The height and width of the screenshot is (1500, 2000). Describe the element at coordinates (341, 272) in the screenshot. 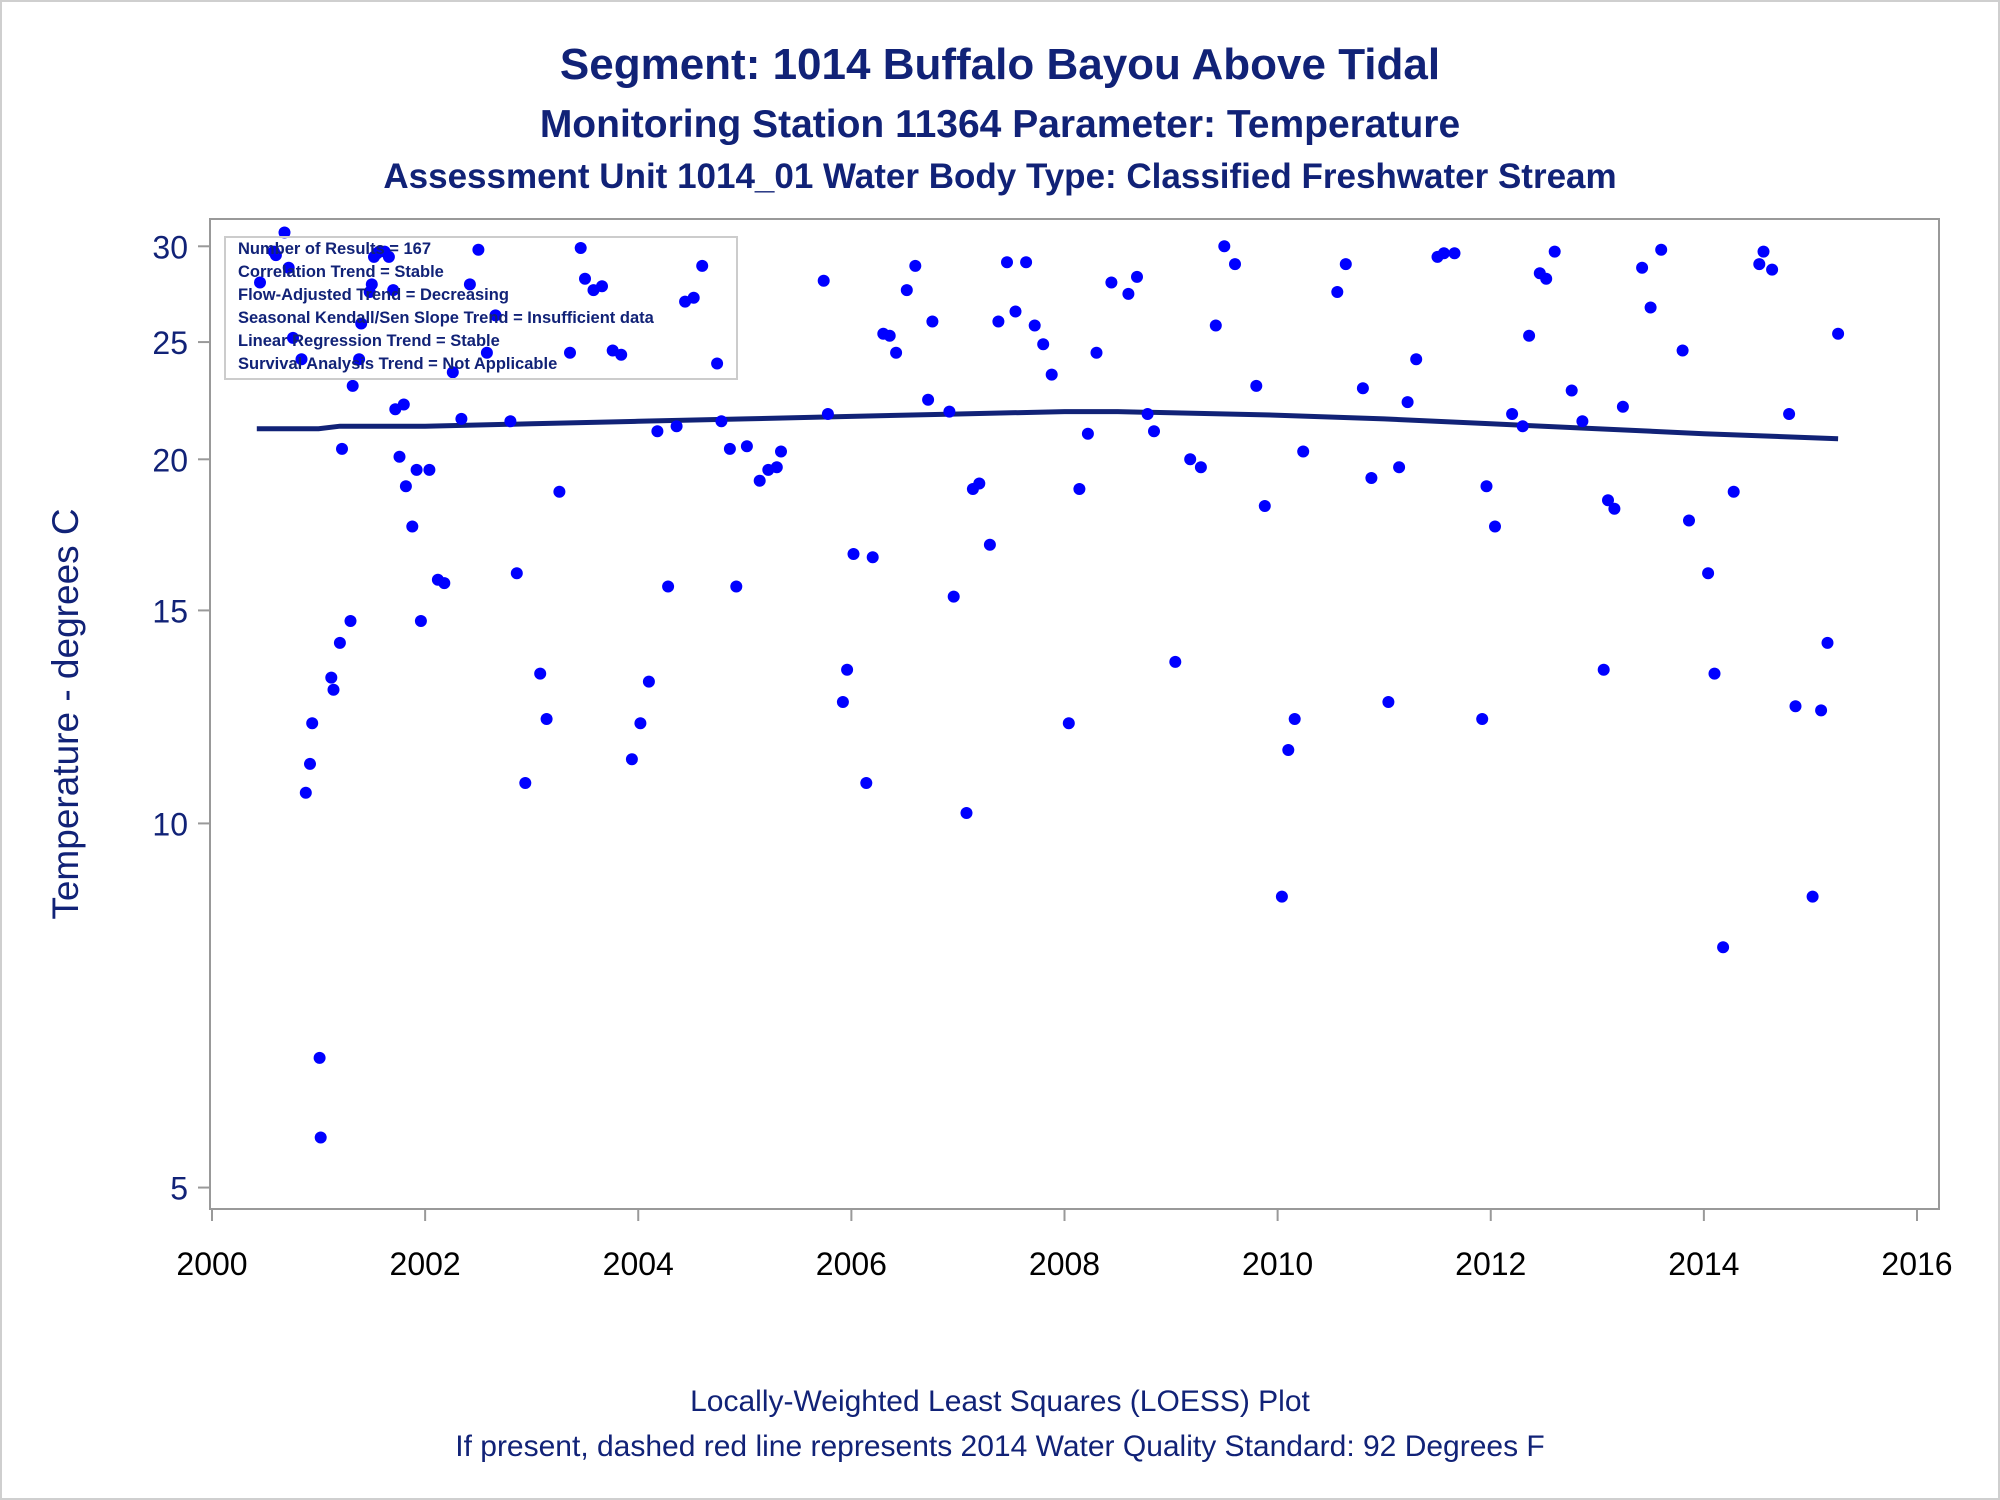

I see `stat-correlation-trend: Correlation Trend = Stable` at that location.